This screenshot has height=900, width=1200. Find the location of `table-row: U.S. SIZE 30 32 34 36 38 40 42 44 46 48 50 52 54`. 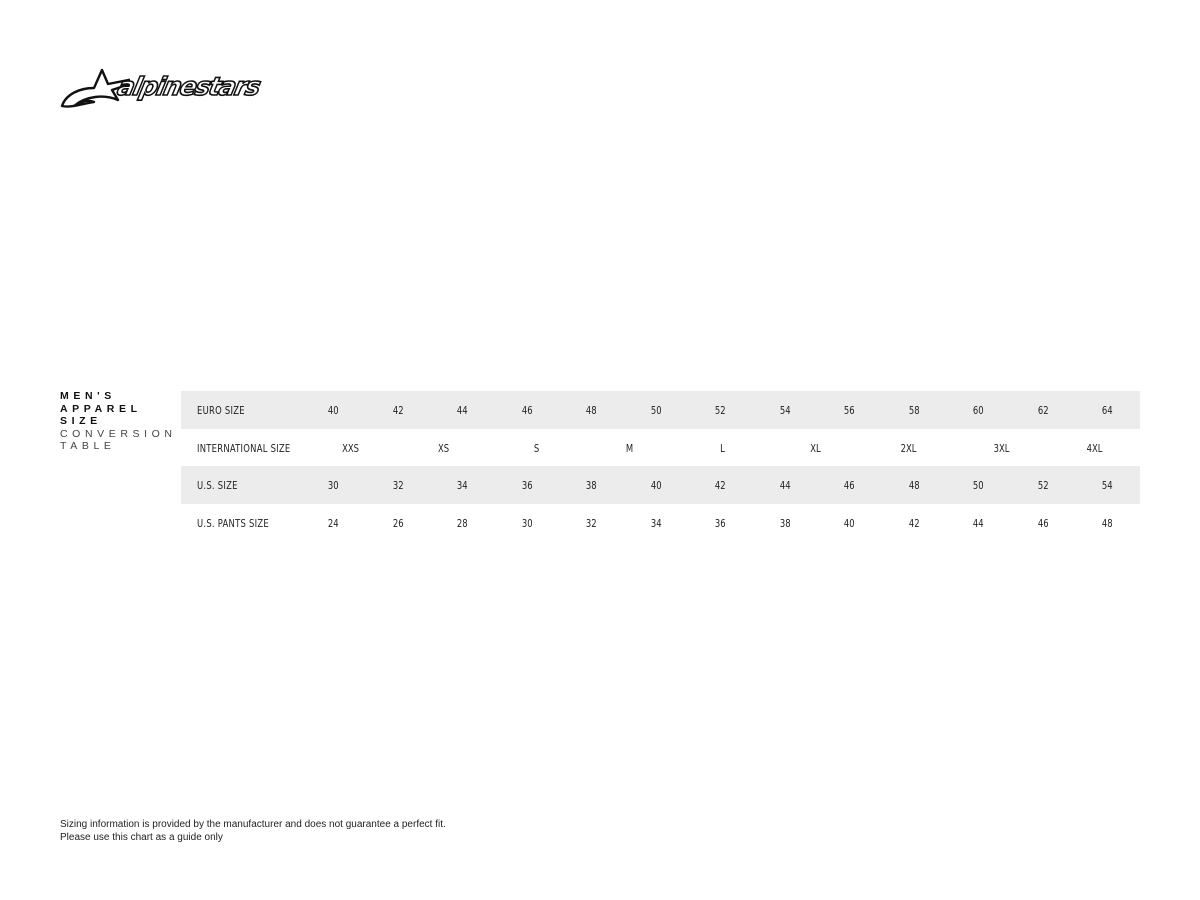

table-row: U.S. SIZE 30 32 34 36 38 40 42 44 46 48 50 52 54 is located at coordinates (660, 485).